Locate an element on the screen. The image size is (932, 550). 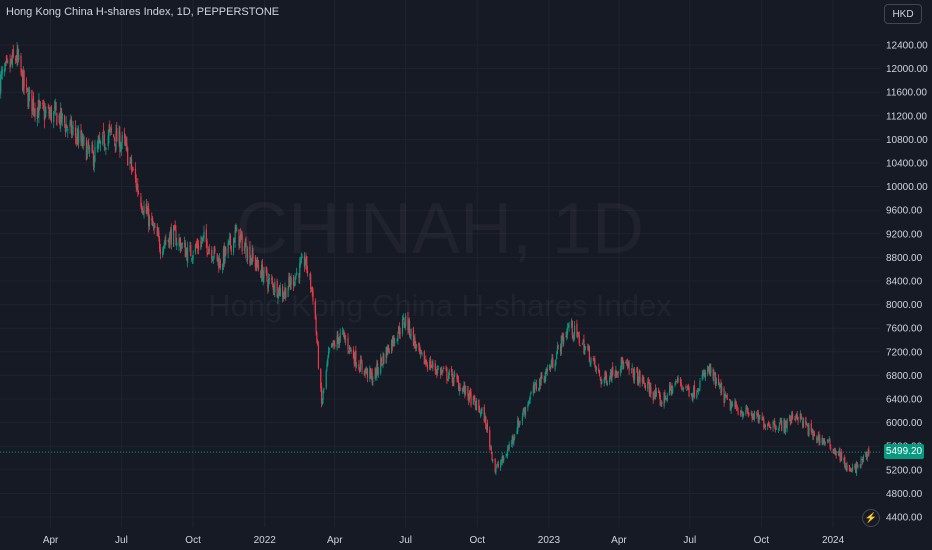
flash-icon: ⚡ is located at coordinates (871, 518).